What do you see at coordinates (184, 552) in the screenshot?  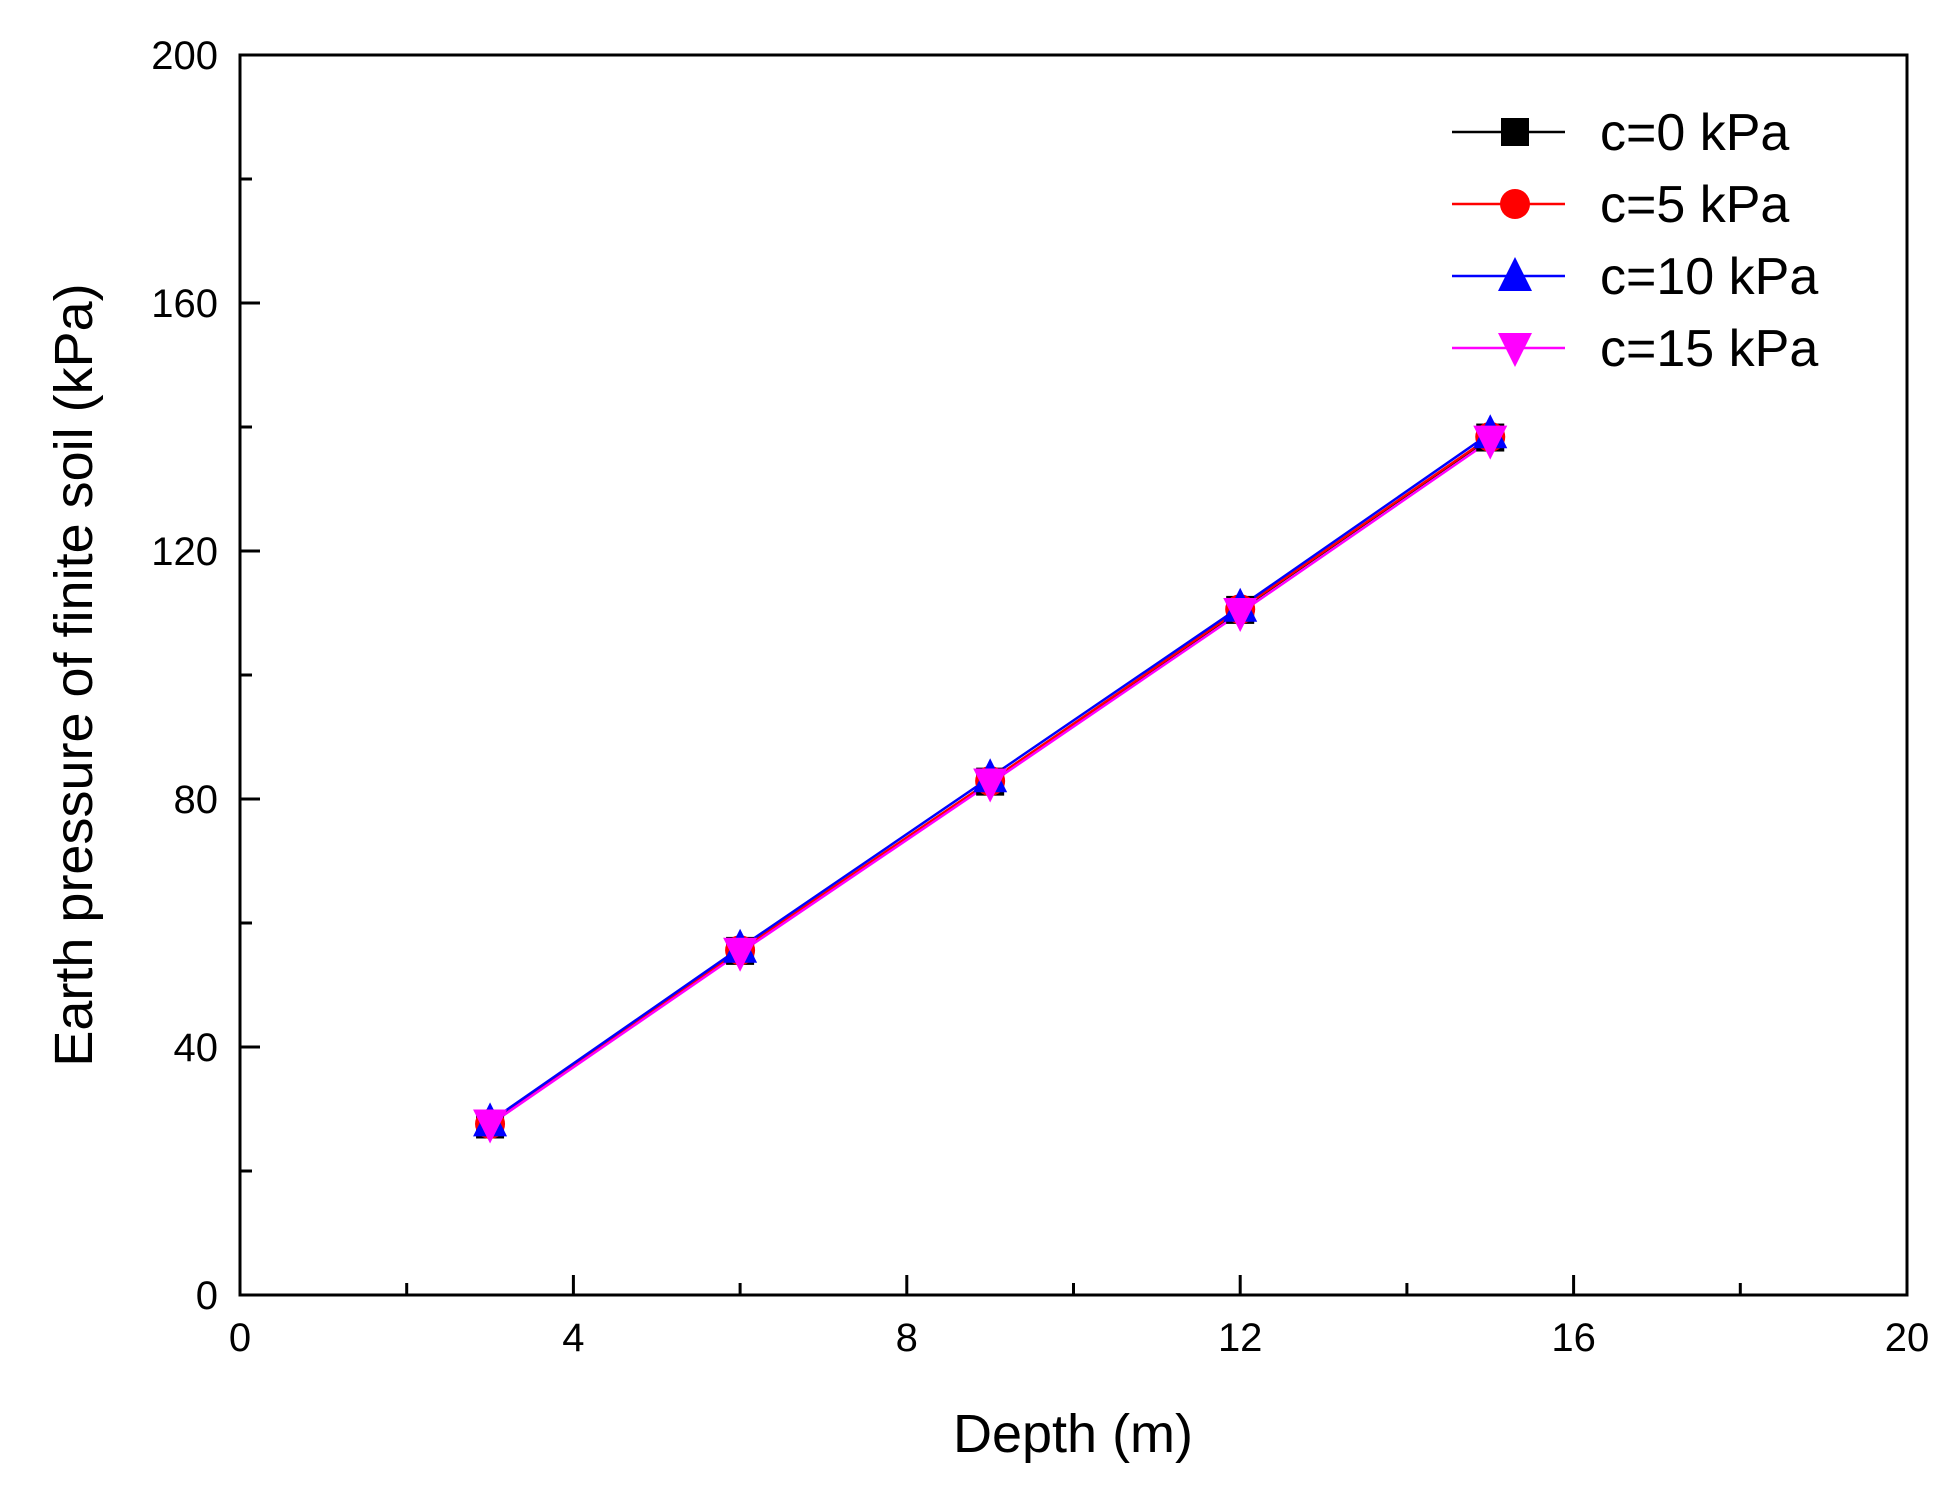 I see `y-tick-label: 120` at bounding box center [184, 552].